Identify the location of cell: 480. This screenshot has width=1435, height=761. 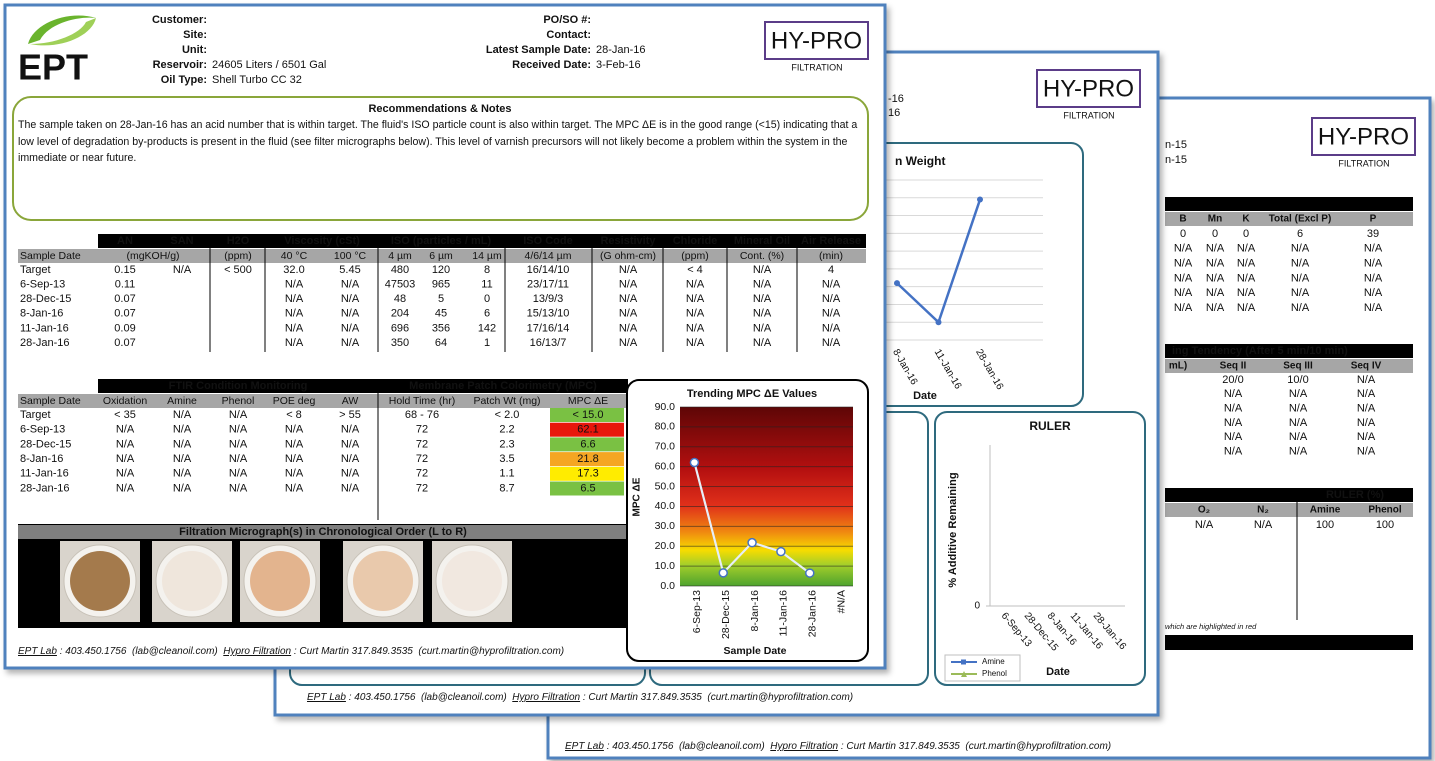
(400, 270).